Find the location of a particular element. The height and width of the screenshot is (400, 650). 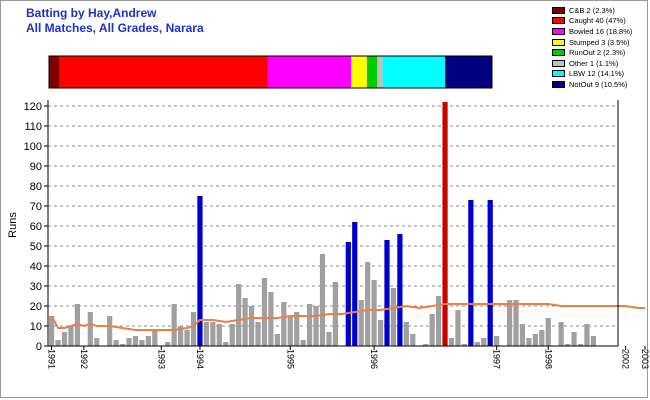

x-tick-label: 1992 is located at coordinates (84, 359).